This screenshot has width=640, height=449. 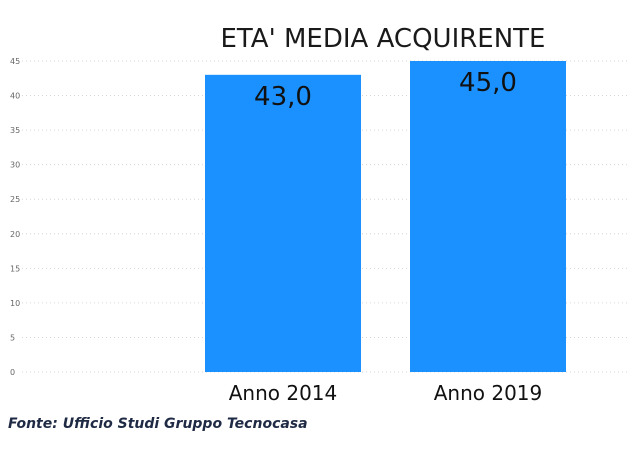 What do you see at coordinates (386, 393) in the screenshot?
I see `x-axis: Anno 2014 Anno 2019` at bounding box center [386, 393].